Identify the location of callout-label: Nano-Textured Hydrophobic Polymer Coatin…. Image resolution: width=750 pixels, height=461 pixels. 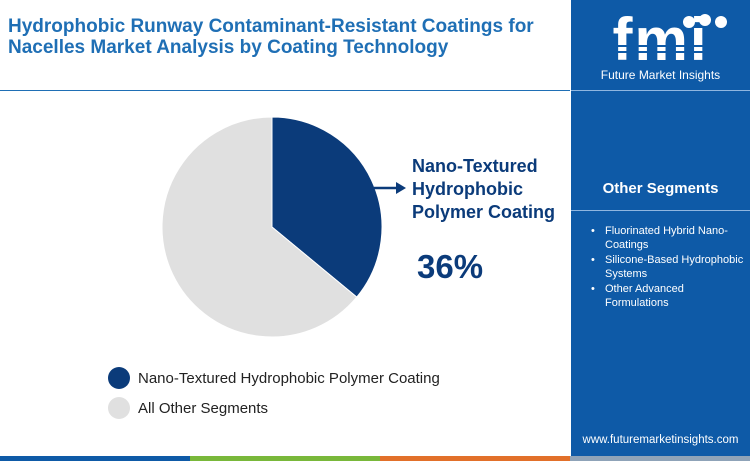
(484, 189).